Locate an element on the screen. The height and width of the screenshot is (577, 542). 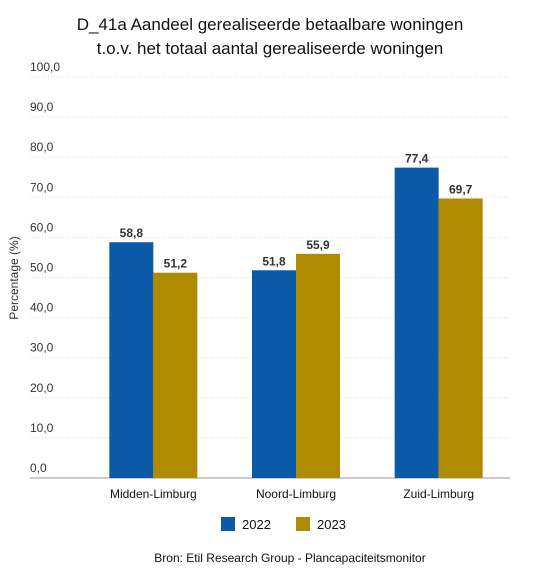
value-label: 51,8 is located at coordinates (274, 261).